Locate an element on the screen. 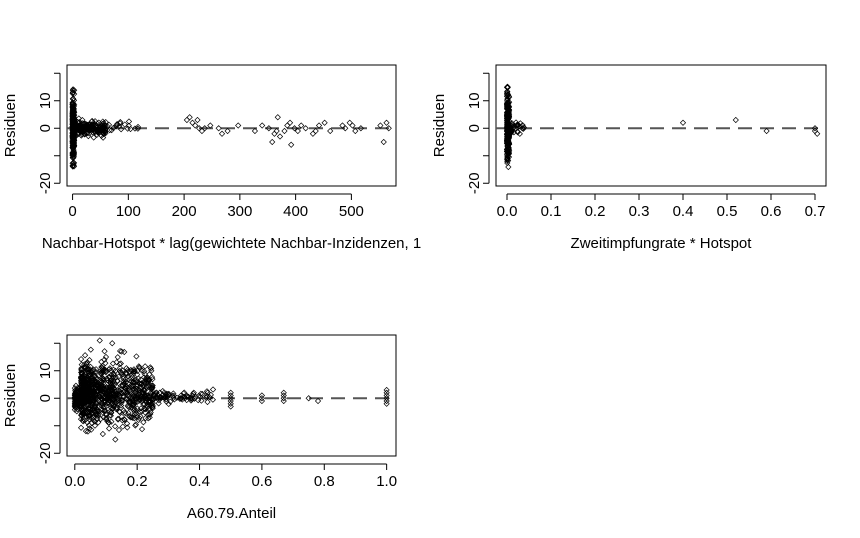 This screenshot has height=538, width=860. x-tick-label: 0.2 is located at coordinates (137, 481).